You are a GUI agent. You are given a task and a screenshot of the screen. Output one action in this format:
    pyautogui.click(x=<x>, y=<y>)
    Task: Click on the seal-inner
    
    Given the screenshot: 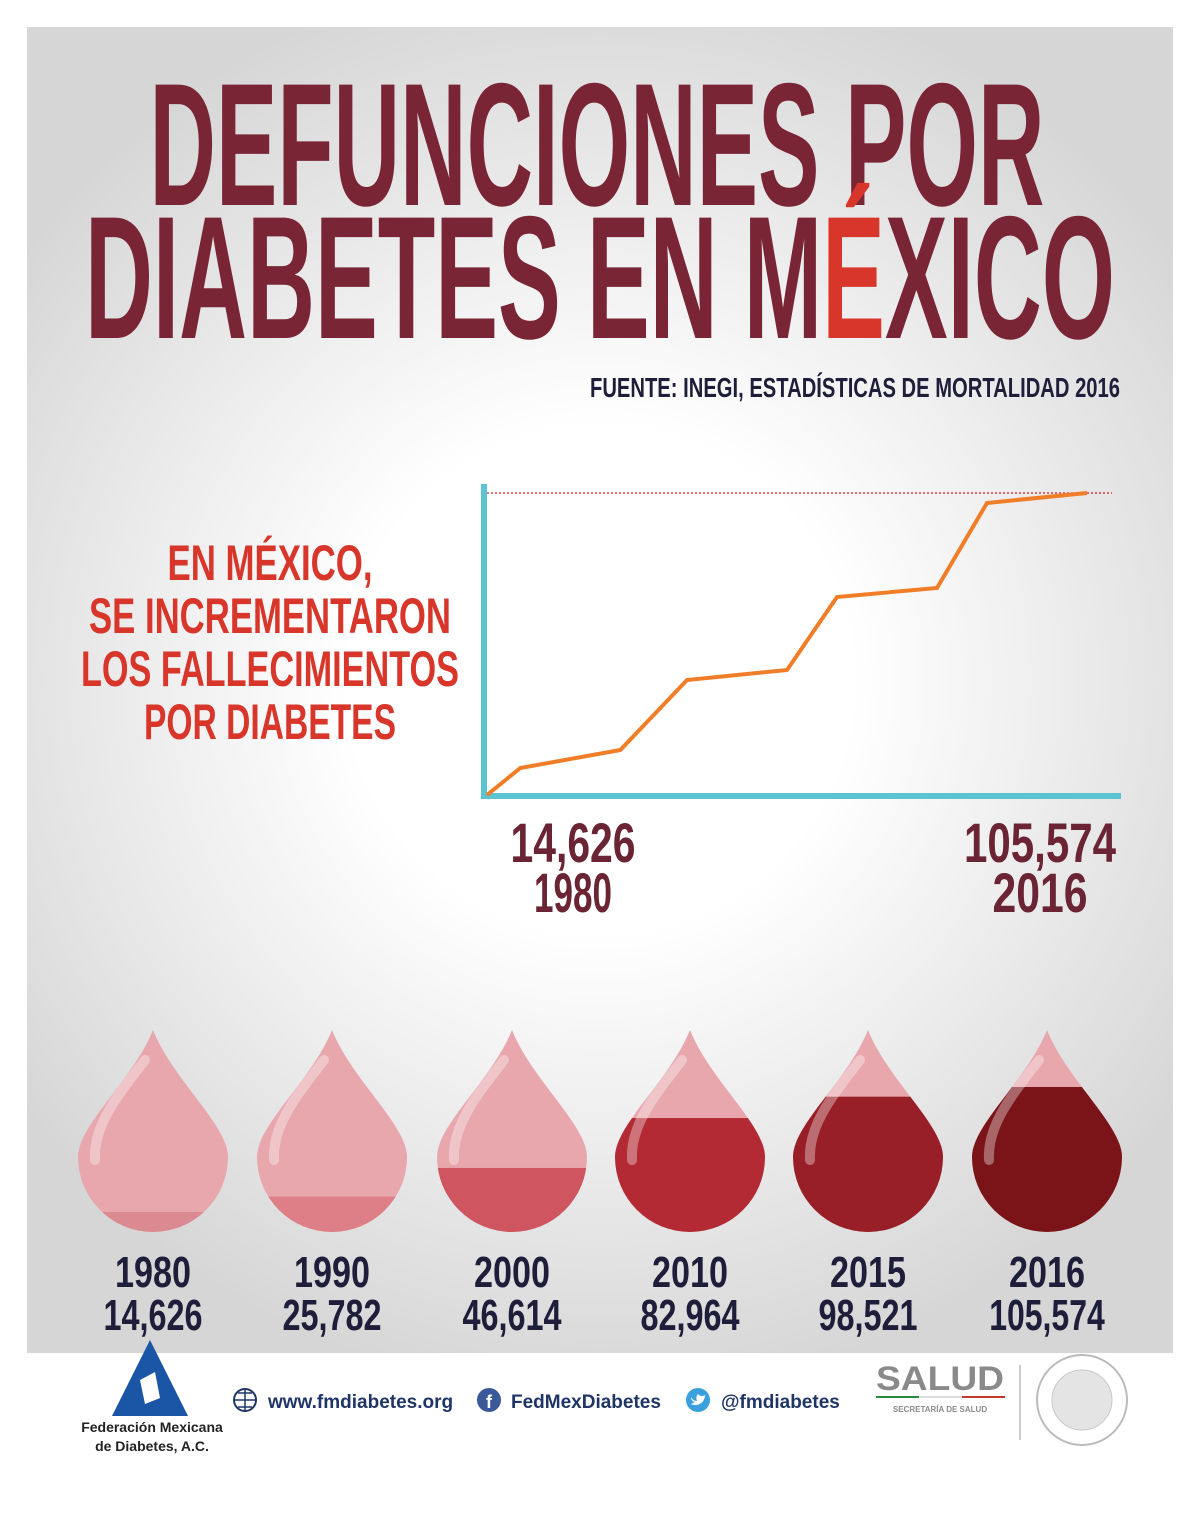 What is the action you would take?
    pyautogui.click(x=1082, y=1400)
    